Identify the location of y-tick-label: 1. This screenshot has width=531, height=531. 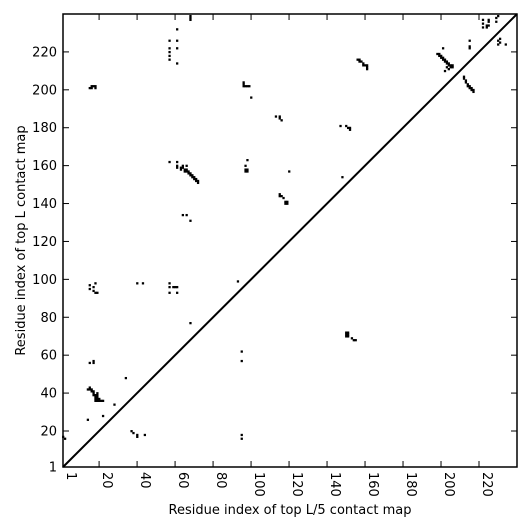
(53, 468).